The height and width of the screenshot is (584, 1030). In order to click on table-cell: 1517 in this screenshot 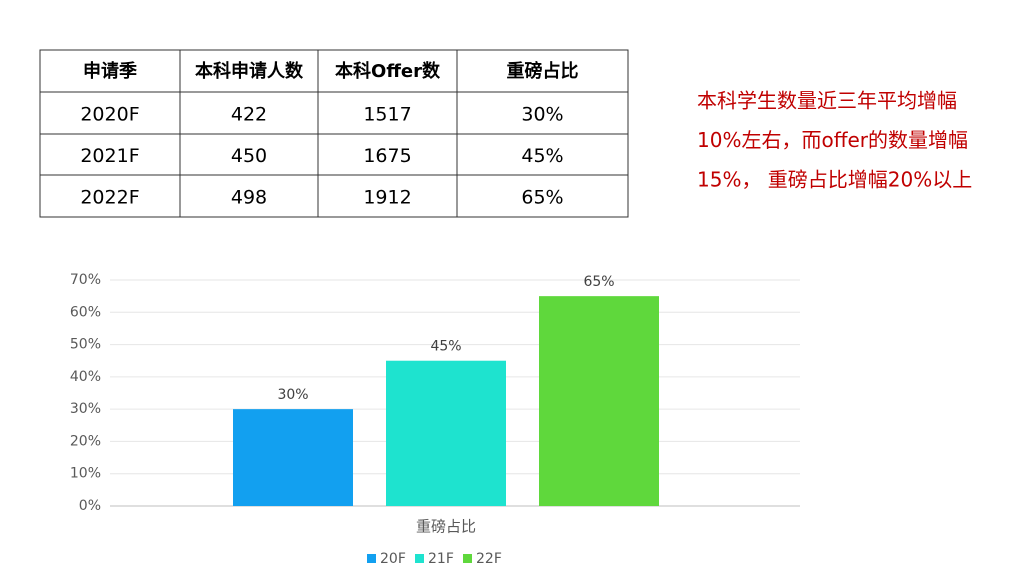, I will do `click(387, 115)`.